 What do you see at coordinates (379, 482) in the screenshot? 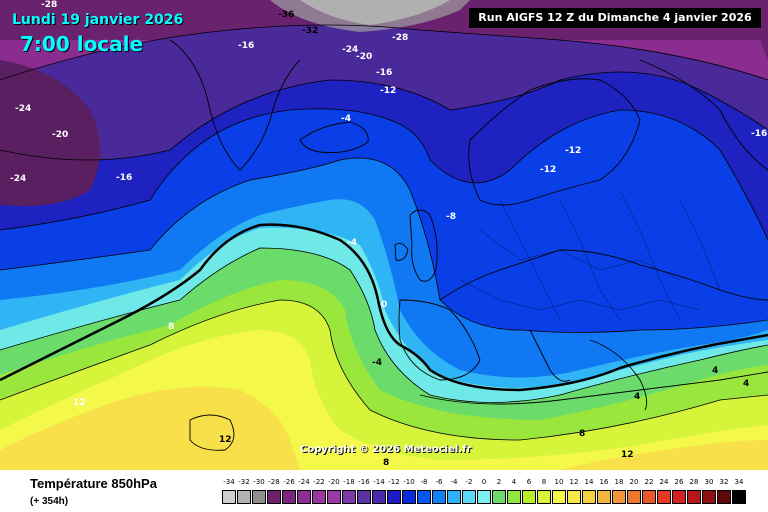
I see `scale-label: -14` at bounding box center [379, 482].